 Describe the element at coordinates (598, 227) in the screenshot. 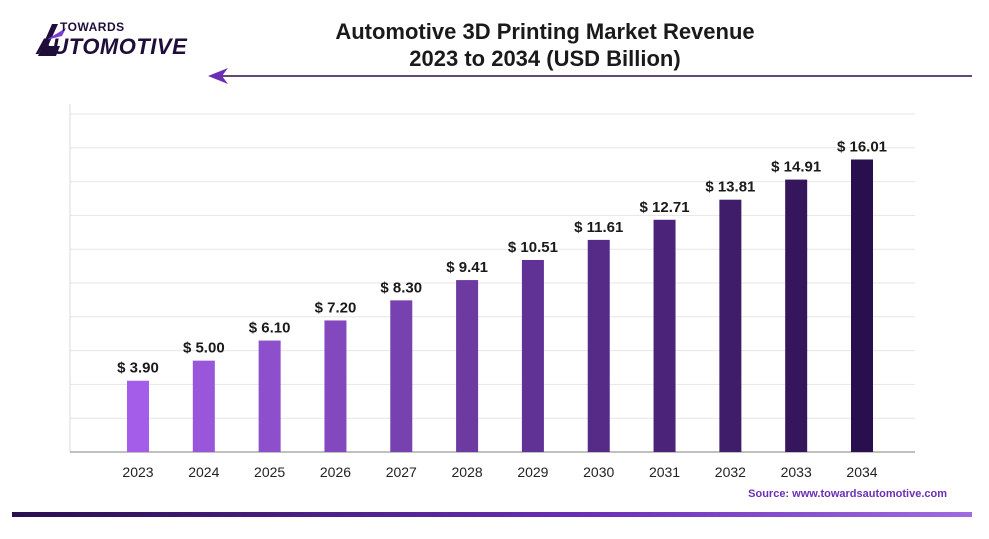

I see `data-label-2030: $ 11.61` at that location.